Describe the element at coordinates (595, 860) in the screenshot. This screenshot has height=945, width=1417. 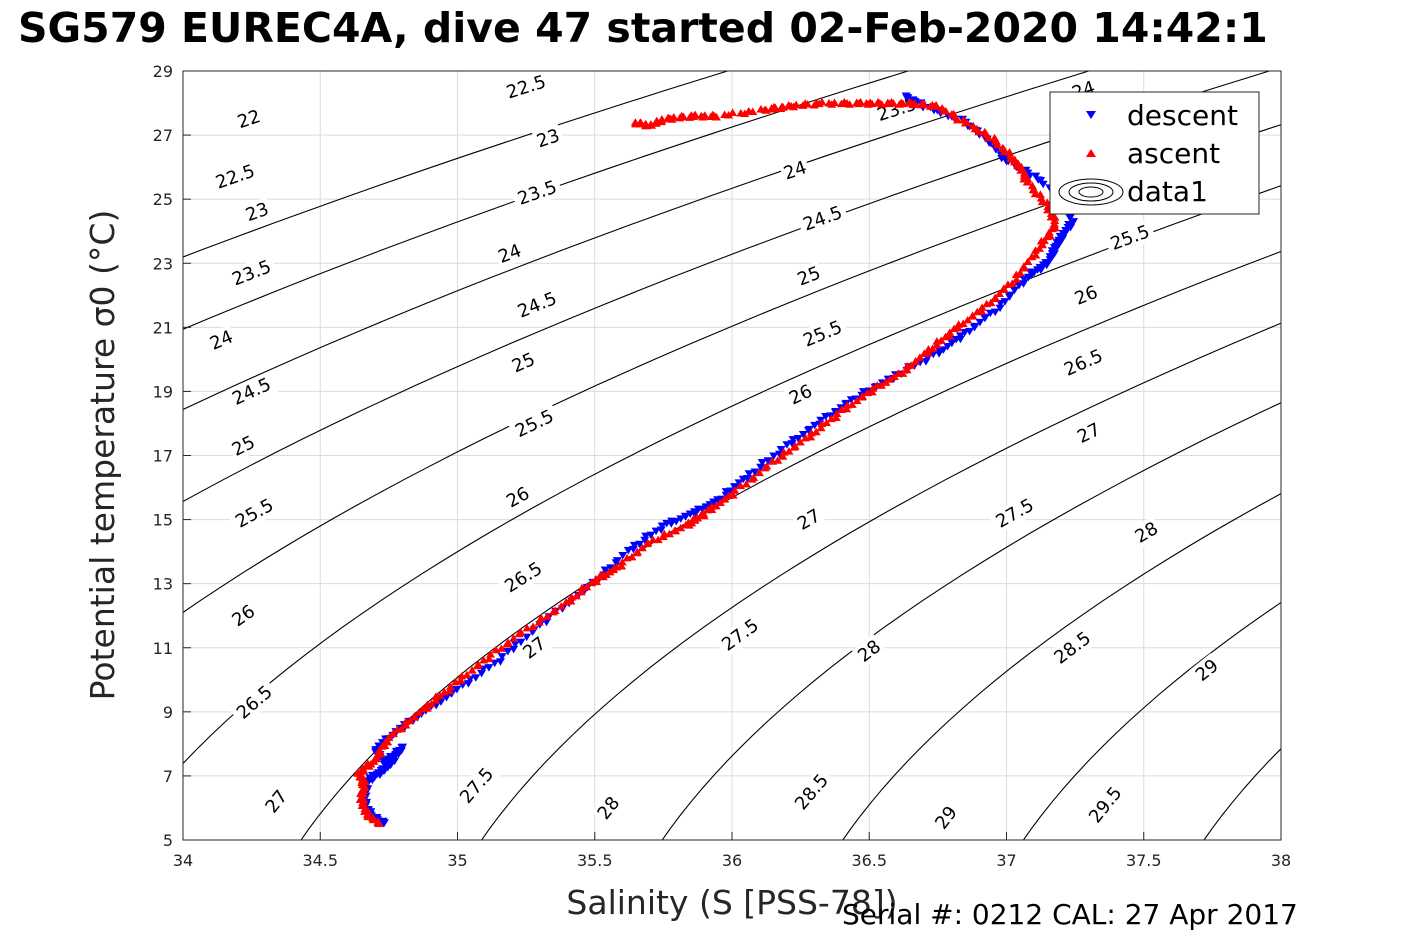
I see `x-tick-label: 35.5` at that location.